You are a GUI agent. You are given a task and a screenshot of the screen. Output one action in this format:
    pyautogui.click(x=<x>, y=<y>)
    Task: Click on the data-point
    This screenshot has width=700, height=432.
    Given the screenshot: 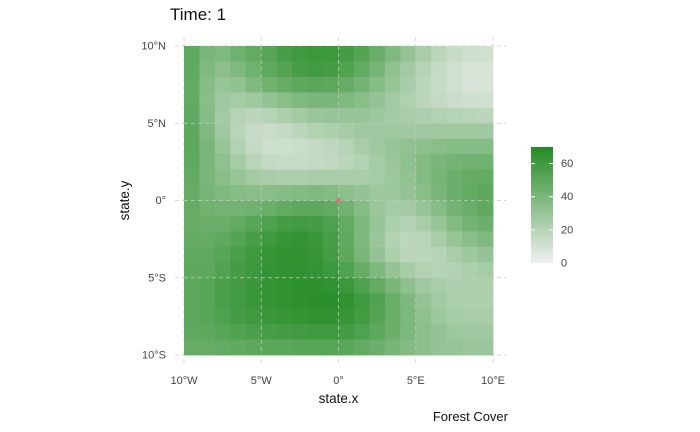 What is the action you would take?
    pyautogui.click(x=338, y=200)
    